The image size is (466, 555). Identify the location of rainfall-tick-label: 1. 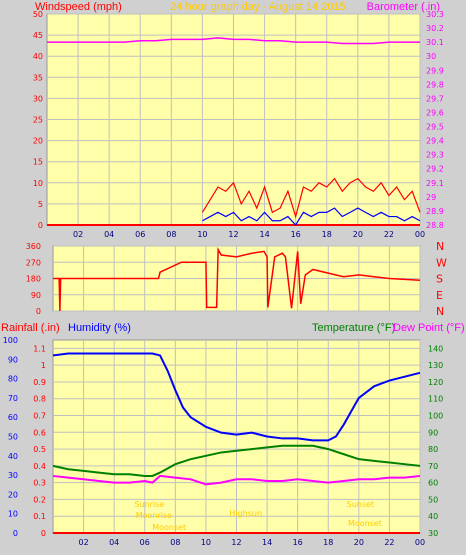
(43, 365).